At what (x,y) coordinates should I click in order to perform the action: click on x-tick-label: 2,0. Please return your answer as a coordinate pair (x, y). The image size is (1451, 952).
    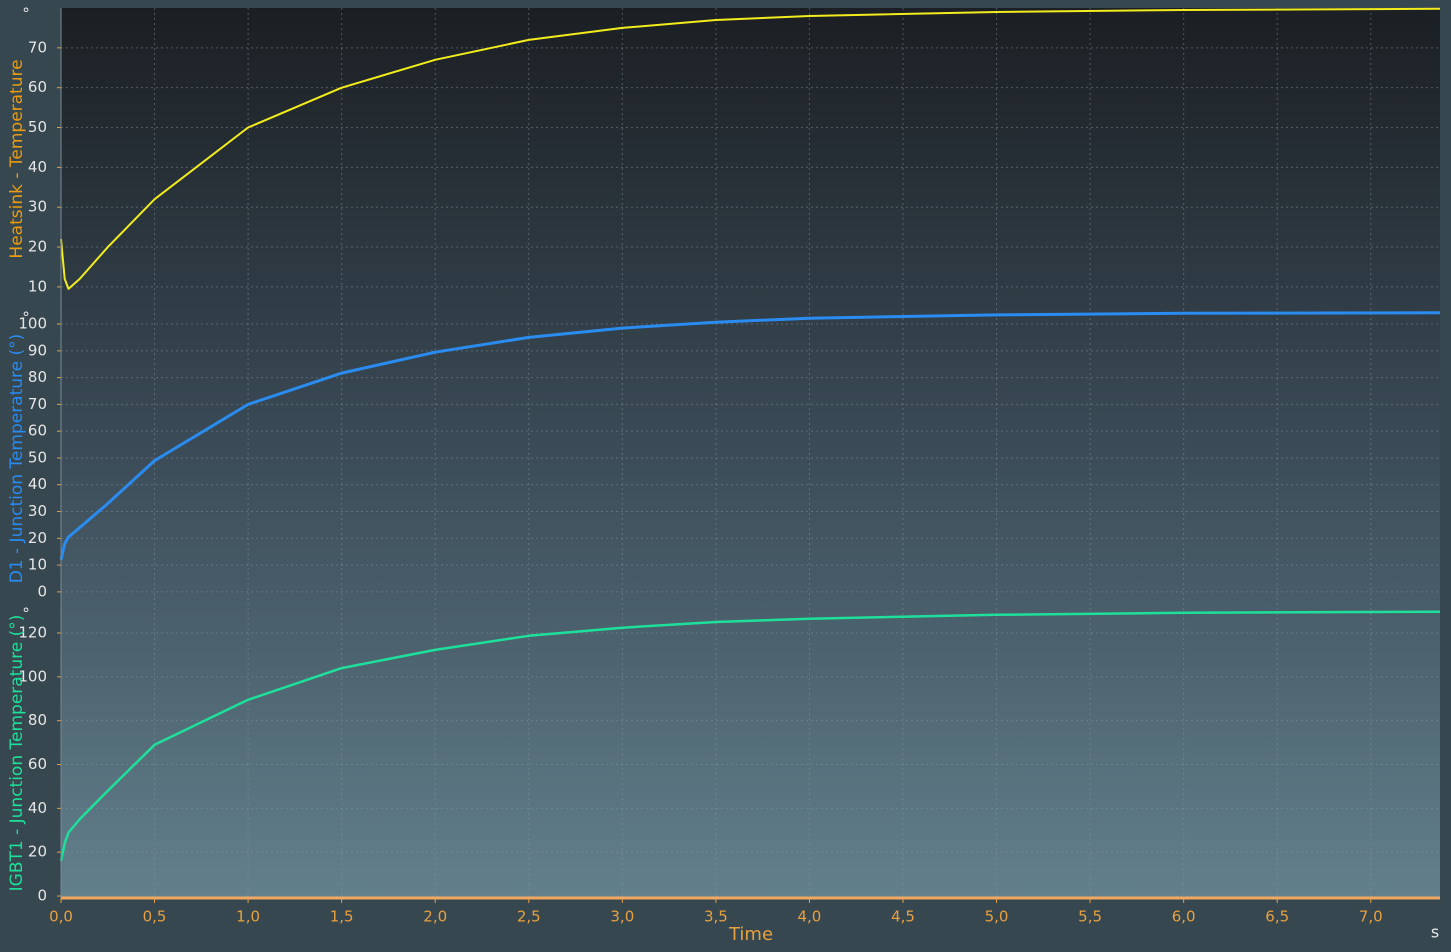
    Looking at the image, I should click on (435, 917).